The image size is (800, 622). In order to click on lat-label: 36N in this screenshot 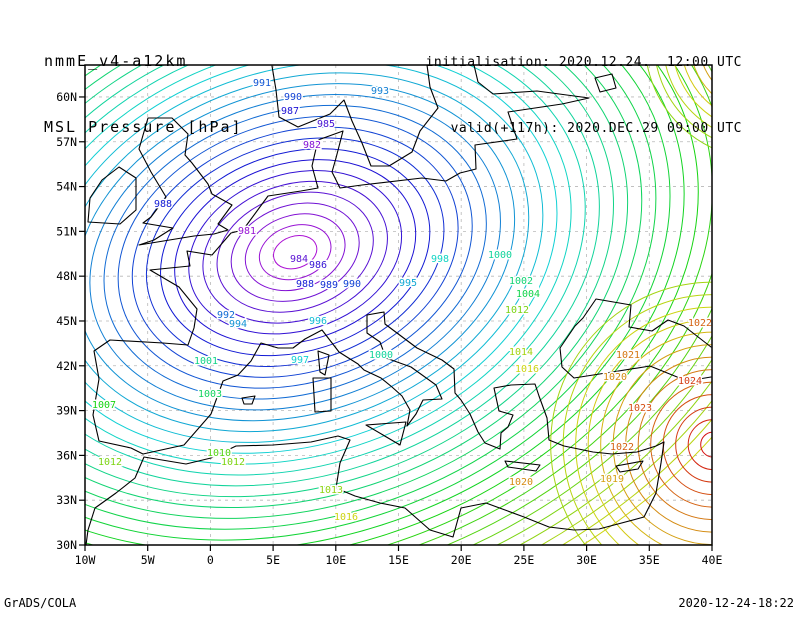, I will do `click(66, 455)`.